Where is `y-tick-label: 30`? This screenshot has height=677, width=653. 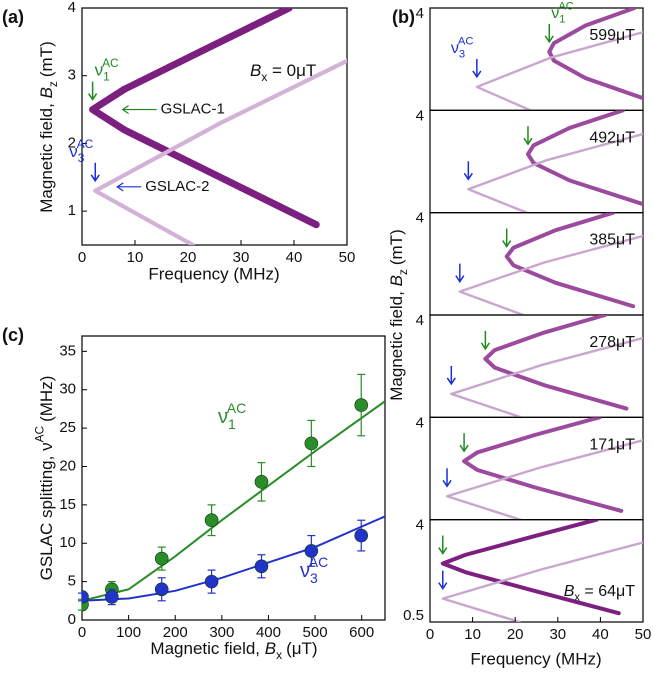
y-tick-label: 30 is located at coordinates (67, 389).